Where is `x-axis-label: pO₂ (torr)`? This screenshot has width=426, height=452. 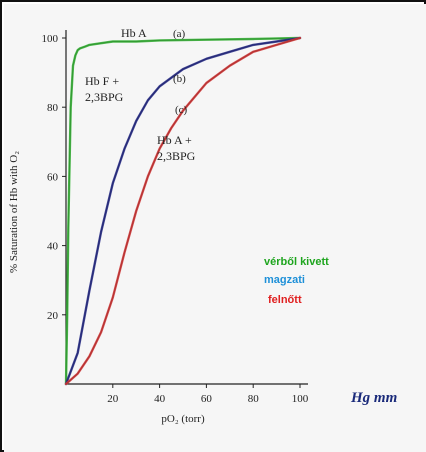 x-axis-label: pO₂ (torr) is located at coordinates (183, 419).